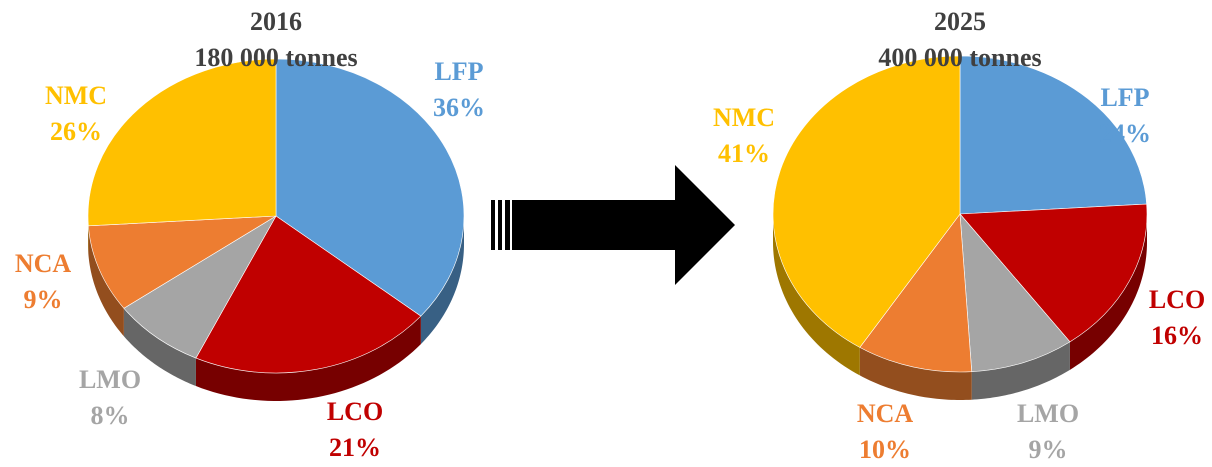 The image size is (1212, 467). What do you see at coordinates (1048, 448) in the screenshot?
I see `data-label-value-lmo: 9%` at bounding box center [1048, 448].